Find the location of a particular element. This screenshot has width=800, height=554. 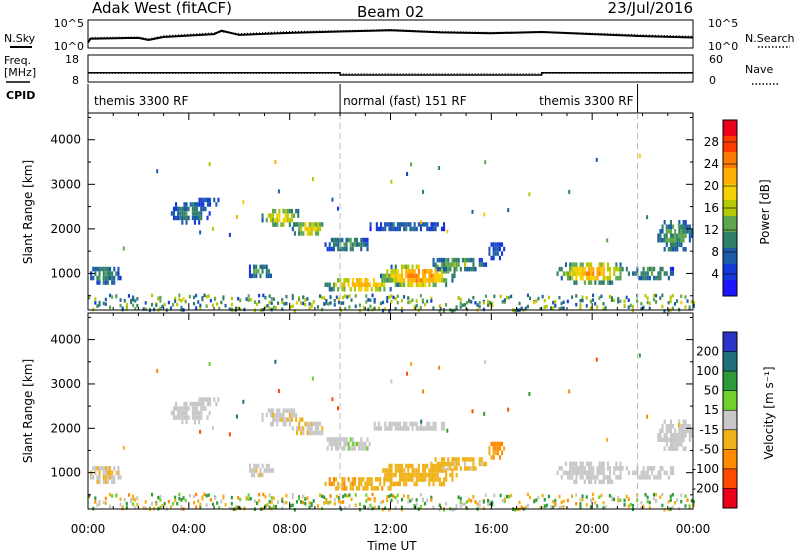

velocity-colorbar-tick-label: -100 is located at coordinates (705, 469).